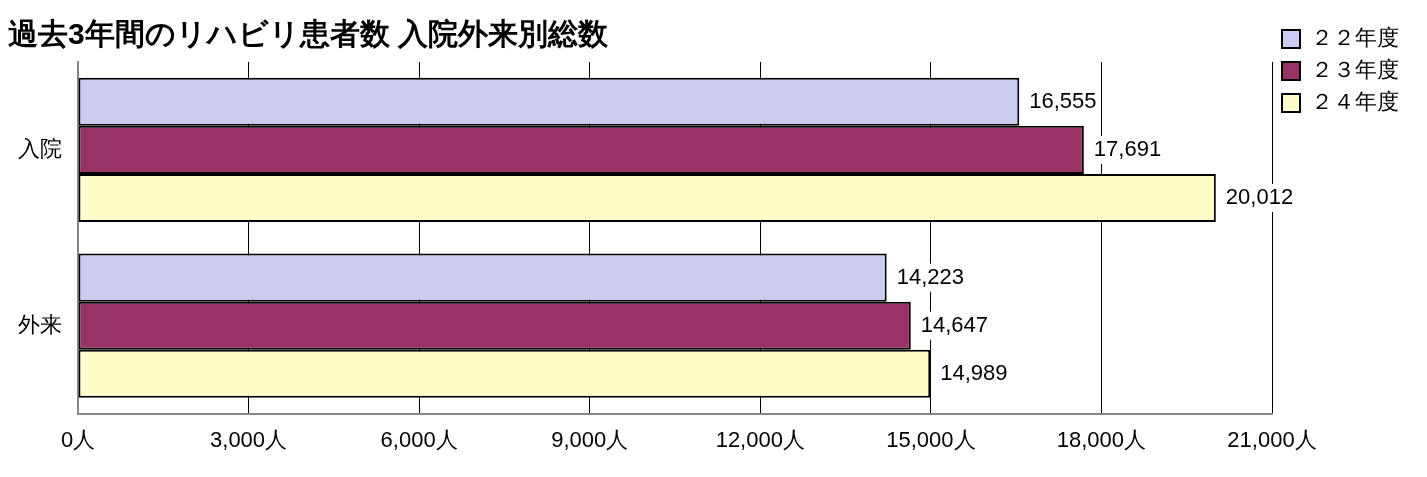 The image size is (1427, 477). What do you see at coordinates (1355, 38) in the screenshot?
I see `legend-label: ２２年度` at bounding box center [1355, 38].